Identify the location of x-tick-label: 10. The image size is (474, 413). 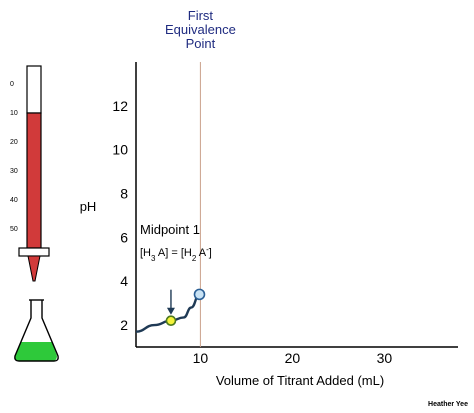
(201, 358).